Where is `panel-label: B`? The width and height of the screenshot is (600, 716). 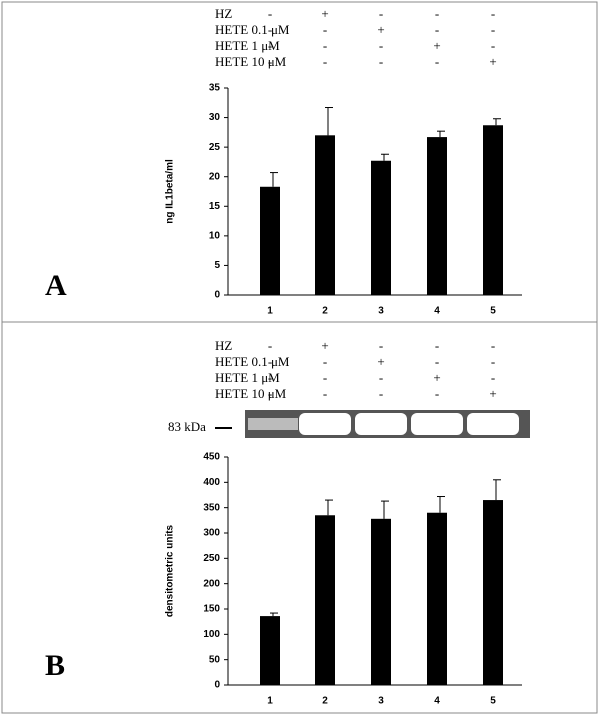
panel-label: B is located at coordinates (55, 665).